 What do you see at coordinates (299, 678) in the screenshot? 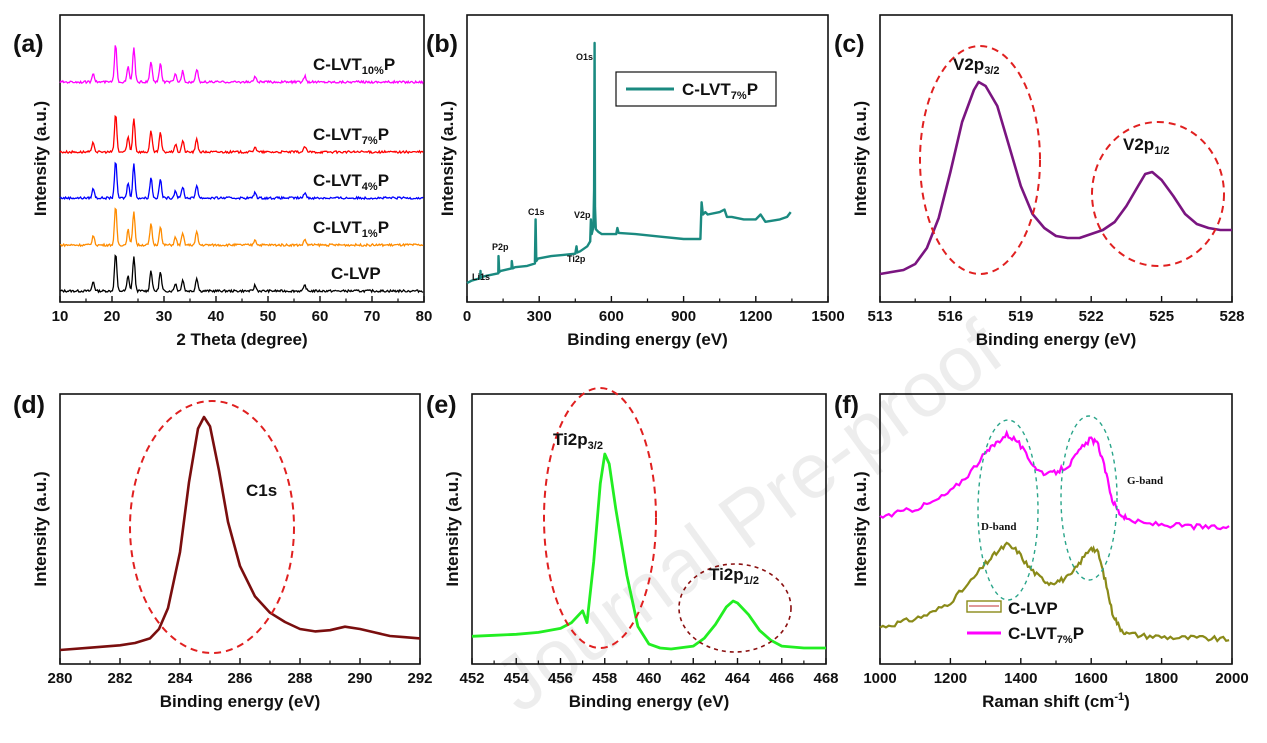
I see `x-tick-label: 288` at bounding box center [299, 678].